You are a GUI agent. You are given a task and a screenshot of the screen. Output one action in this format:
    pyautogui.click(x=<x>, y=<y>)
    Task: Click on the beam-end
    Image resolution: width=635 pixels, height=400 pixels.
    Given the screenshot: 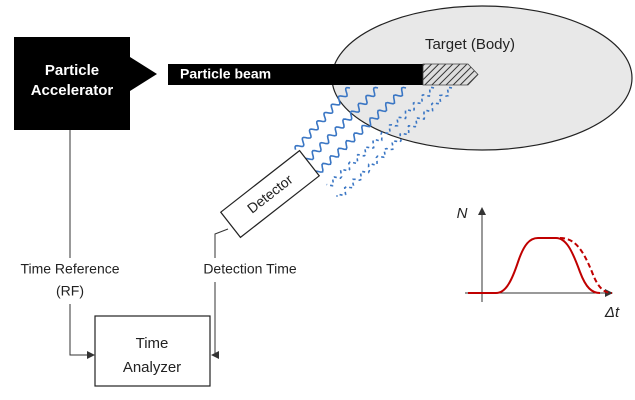 What is the action you would take?
    pyautogui.click(x=450, y=74)
    